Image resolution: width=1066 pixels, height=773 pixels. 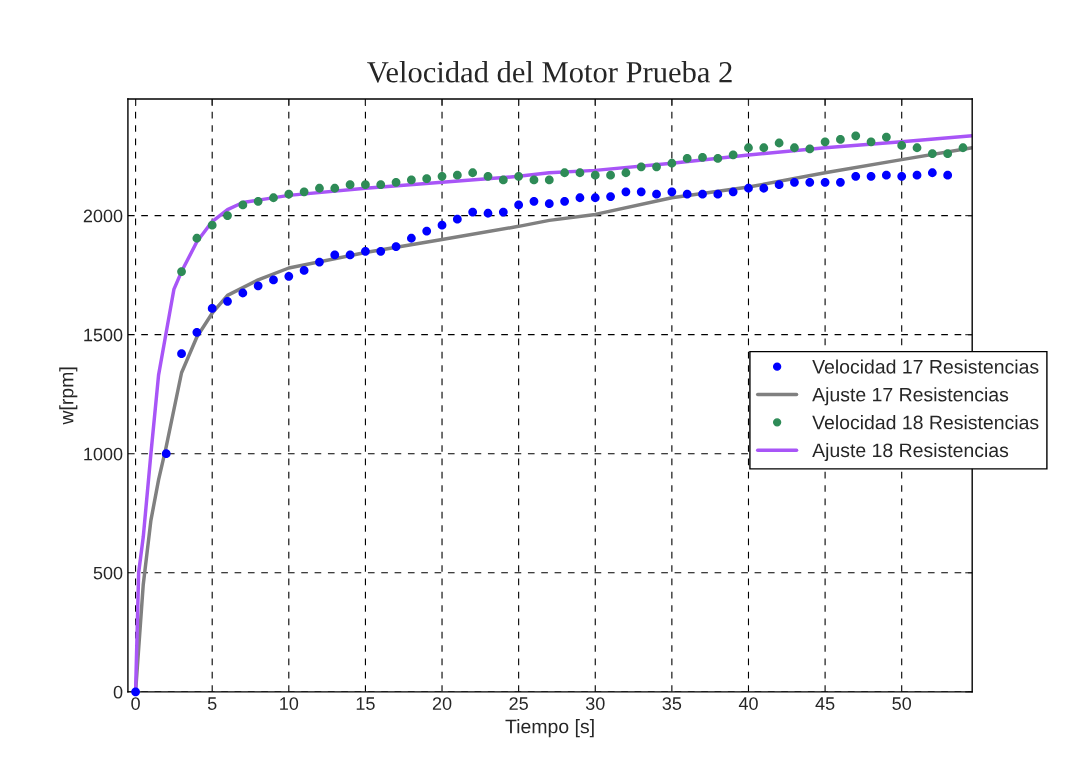 What do you see at coordinates (442, 703) in the screenshot?
I see `x-tick-label: 20` at bounding box center [442, 703].